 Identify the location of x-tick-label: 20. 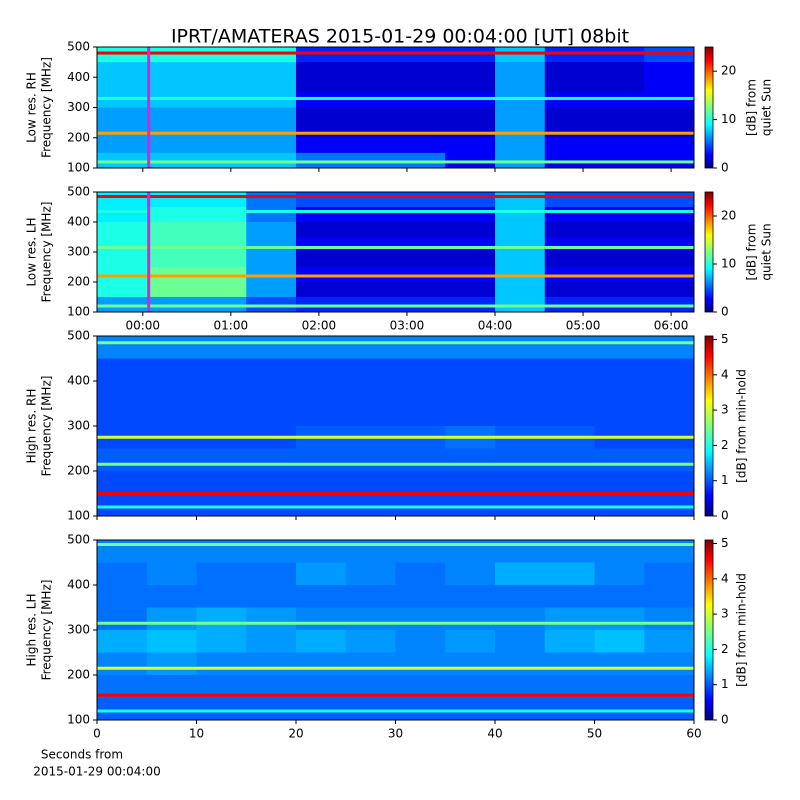
(295, 734).